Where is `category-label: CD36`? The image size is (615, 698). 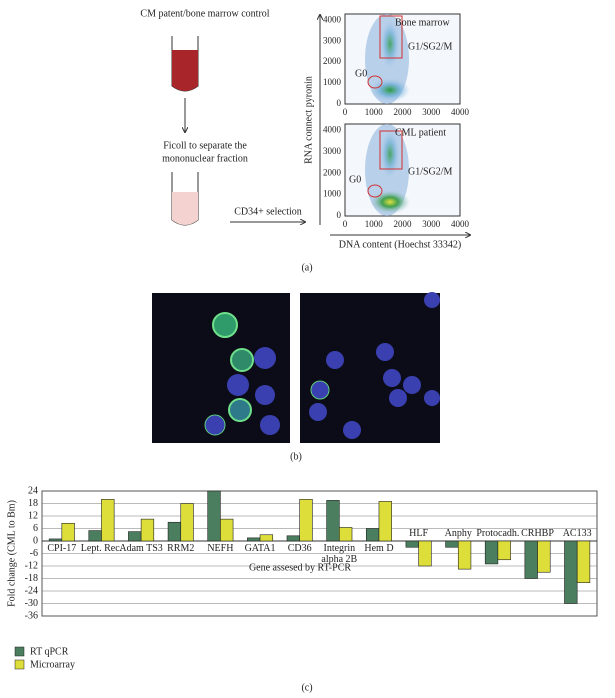 category-label: CD36 is located at coordinates (299, 548).